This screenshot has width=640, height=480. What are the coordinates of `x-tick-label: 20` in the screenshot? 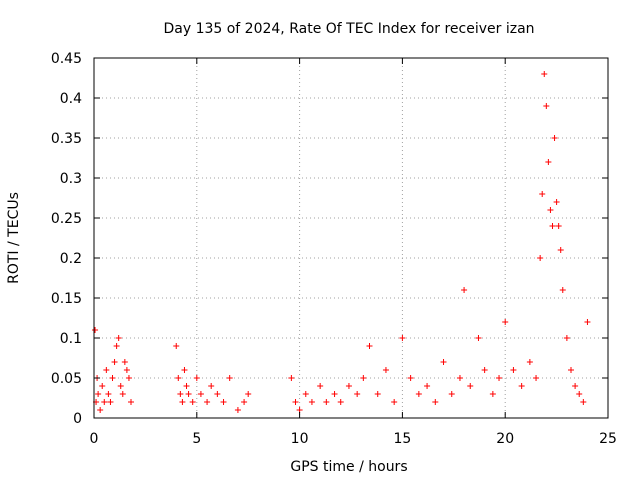 It's located at (505, 439).